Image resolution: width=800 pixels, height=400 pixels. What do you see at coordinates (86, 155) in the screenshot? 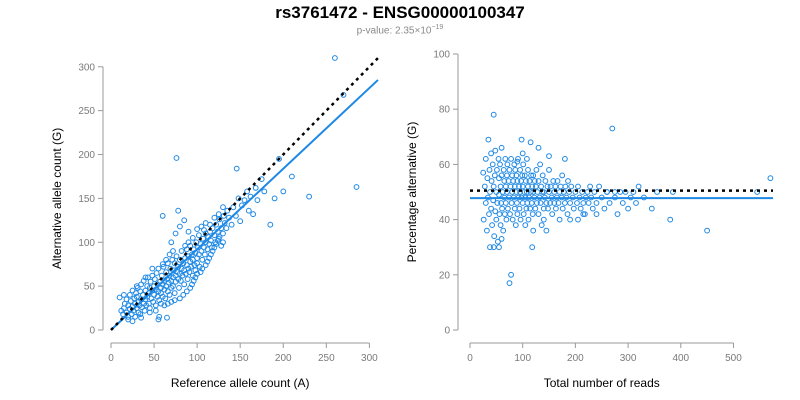
I see `left-y-tick-label: 200` at bounding box center [86, 155].